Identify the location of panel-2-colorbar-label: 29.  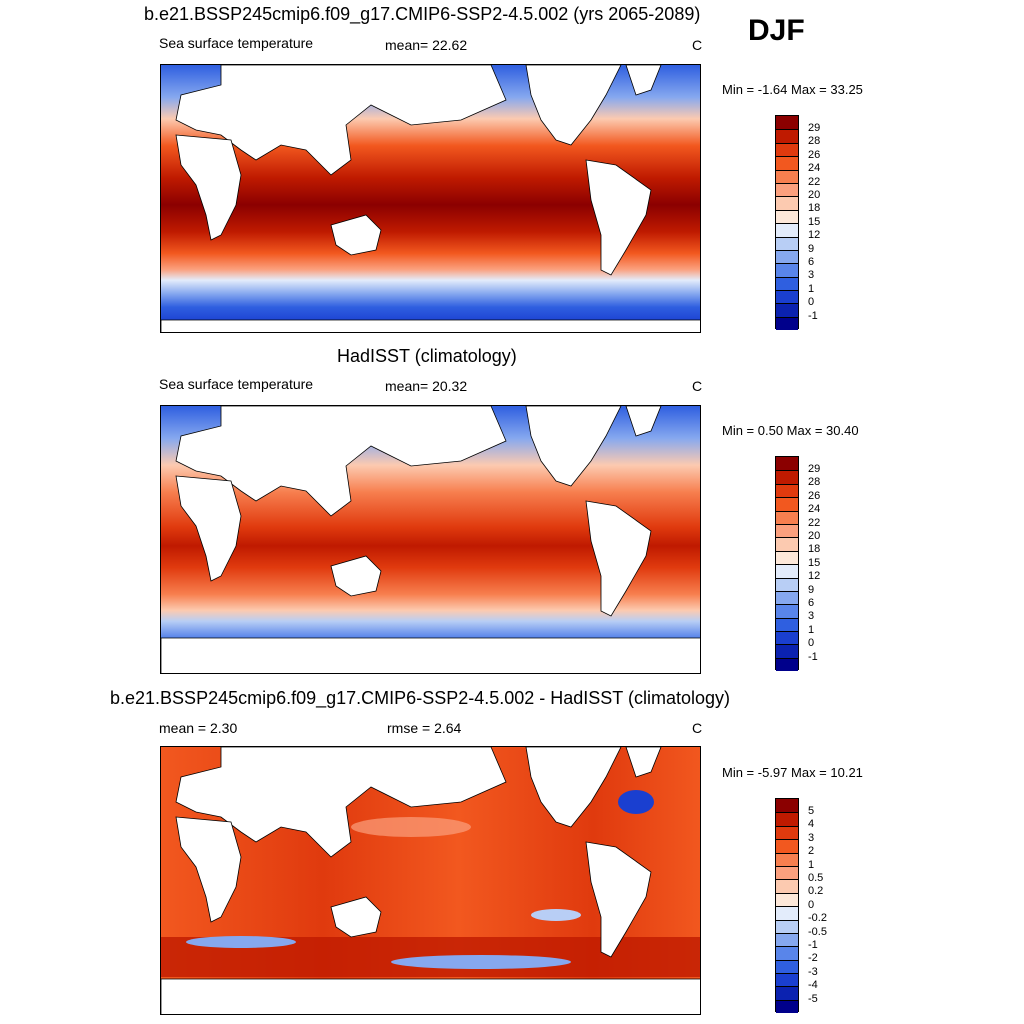
(814, 469).